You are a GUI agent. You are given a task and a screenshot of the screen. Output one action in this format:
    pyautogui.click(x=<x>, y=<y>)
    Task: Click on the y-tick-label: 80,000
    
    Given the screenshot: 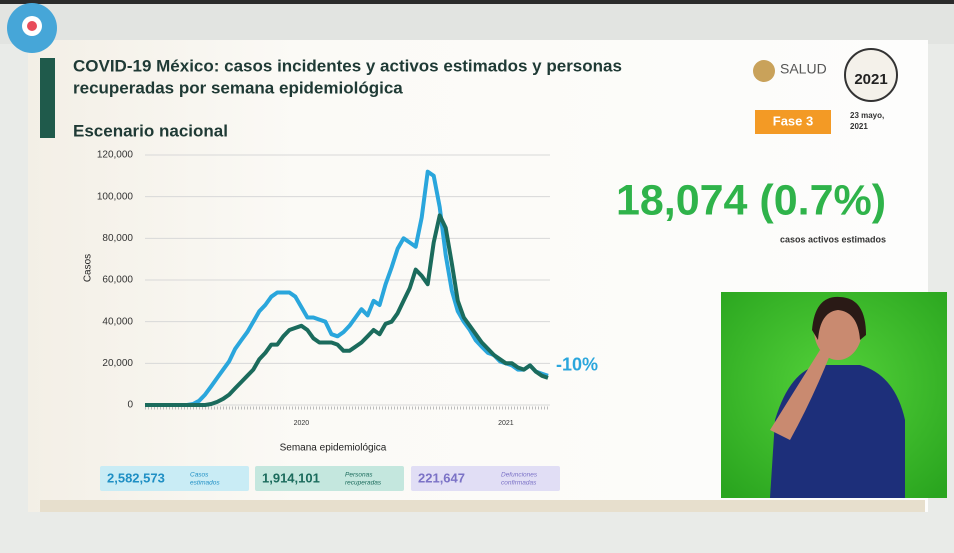 What is the action you would take?
    pyautogui.click(x=117, y=238)
    